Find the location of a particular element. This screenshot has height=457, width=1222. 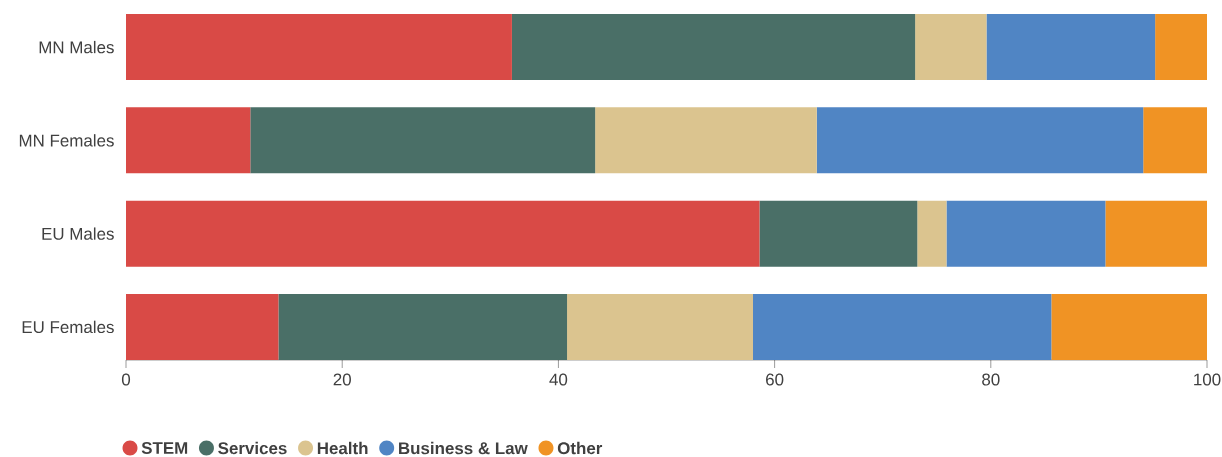

y-tick-label: EU Males is located at coordinates (78, 233).